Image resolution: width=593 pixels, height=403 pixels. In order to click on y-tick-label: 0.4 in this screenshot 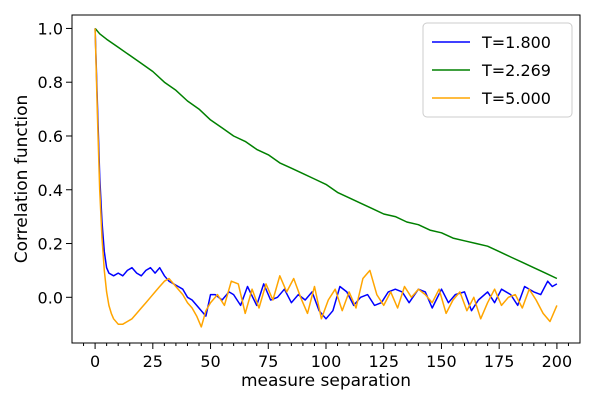, I will do `click(50, 190)`.